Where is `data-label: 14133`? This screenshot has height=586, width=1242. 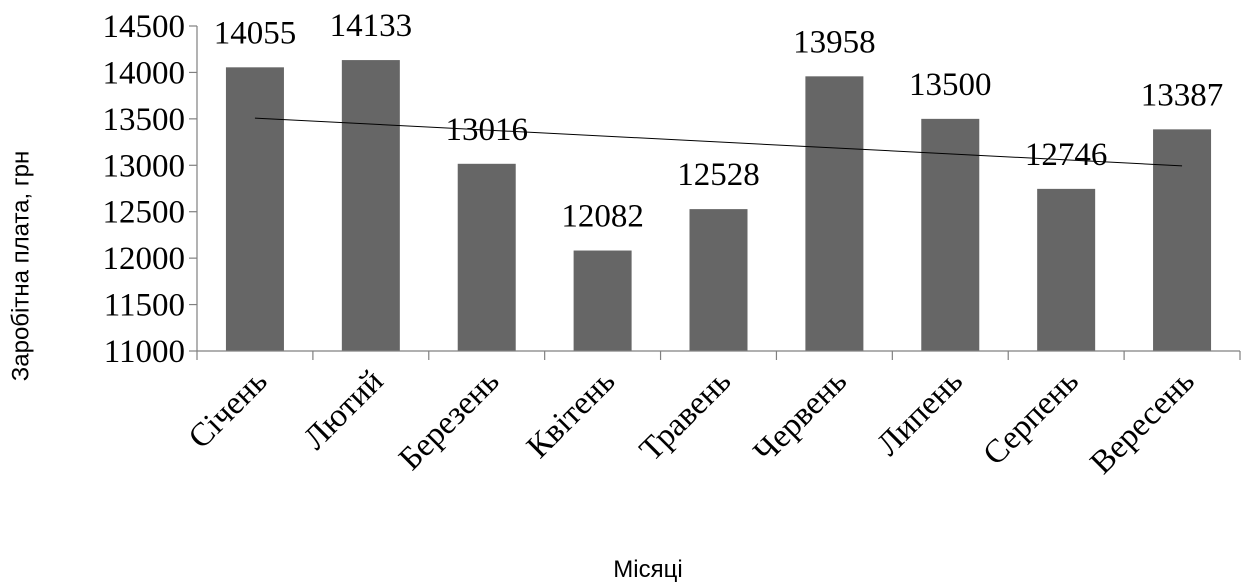
data-label: 14133 is located at coordinates (371, 26).